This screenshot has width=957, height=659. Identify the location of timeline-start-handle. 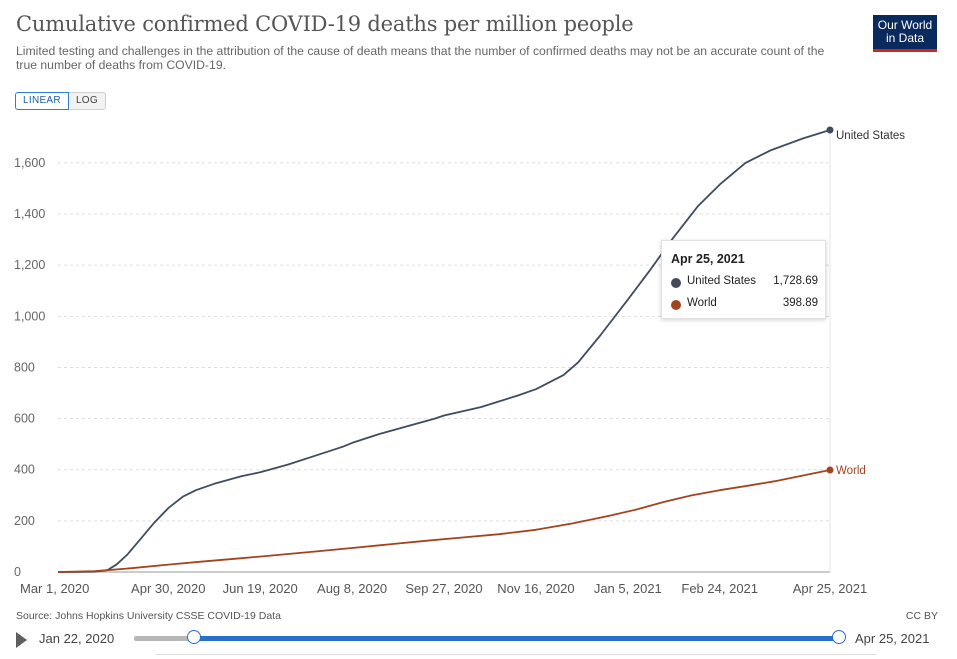
(194, 637).